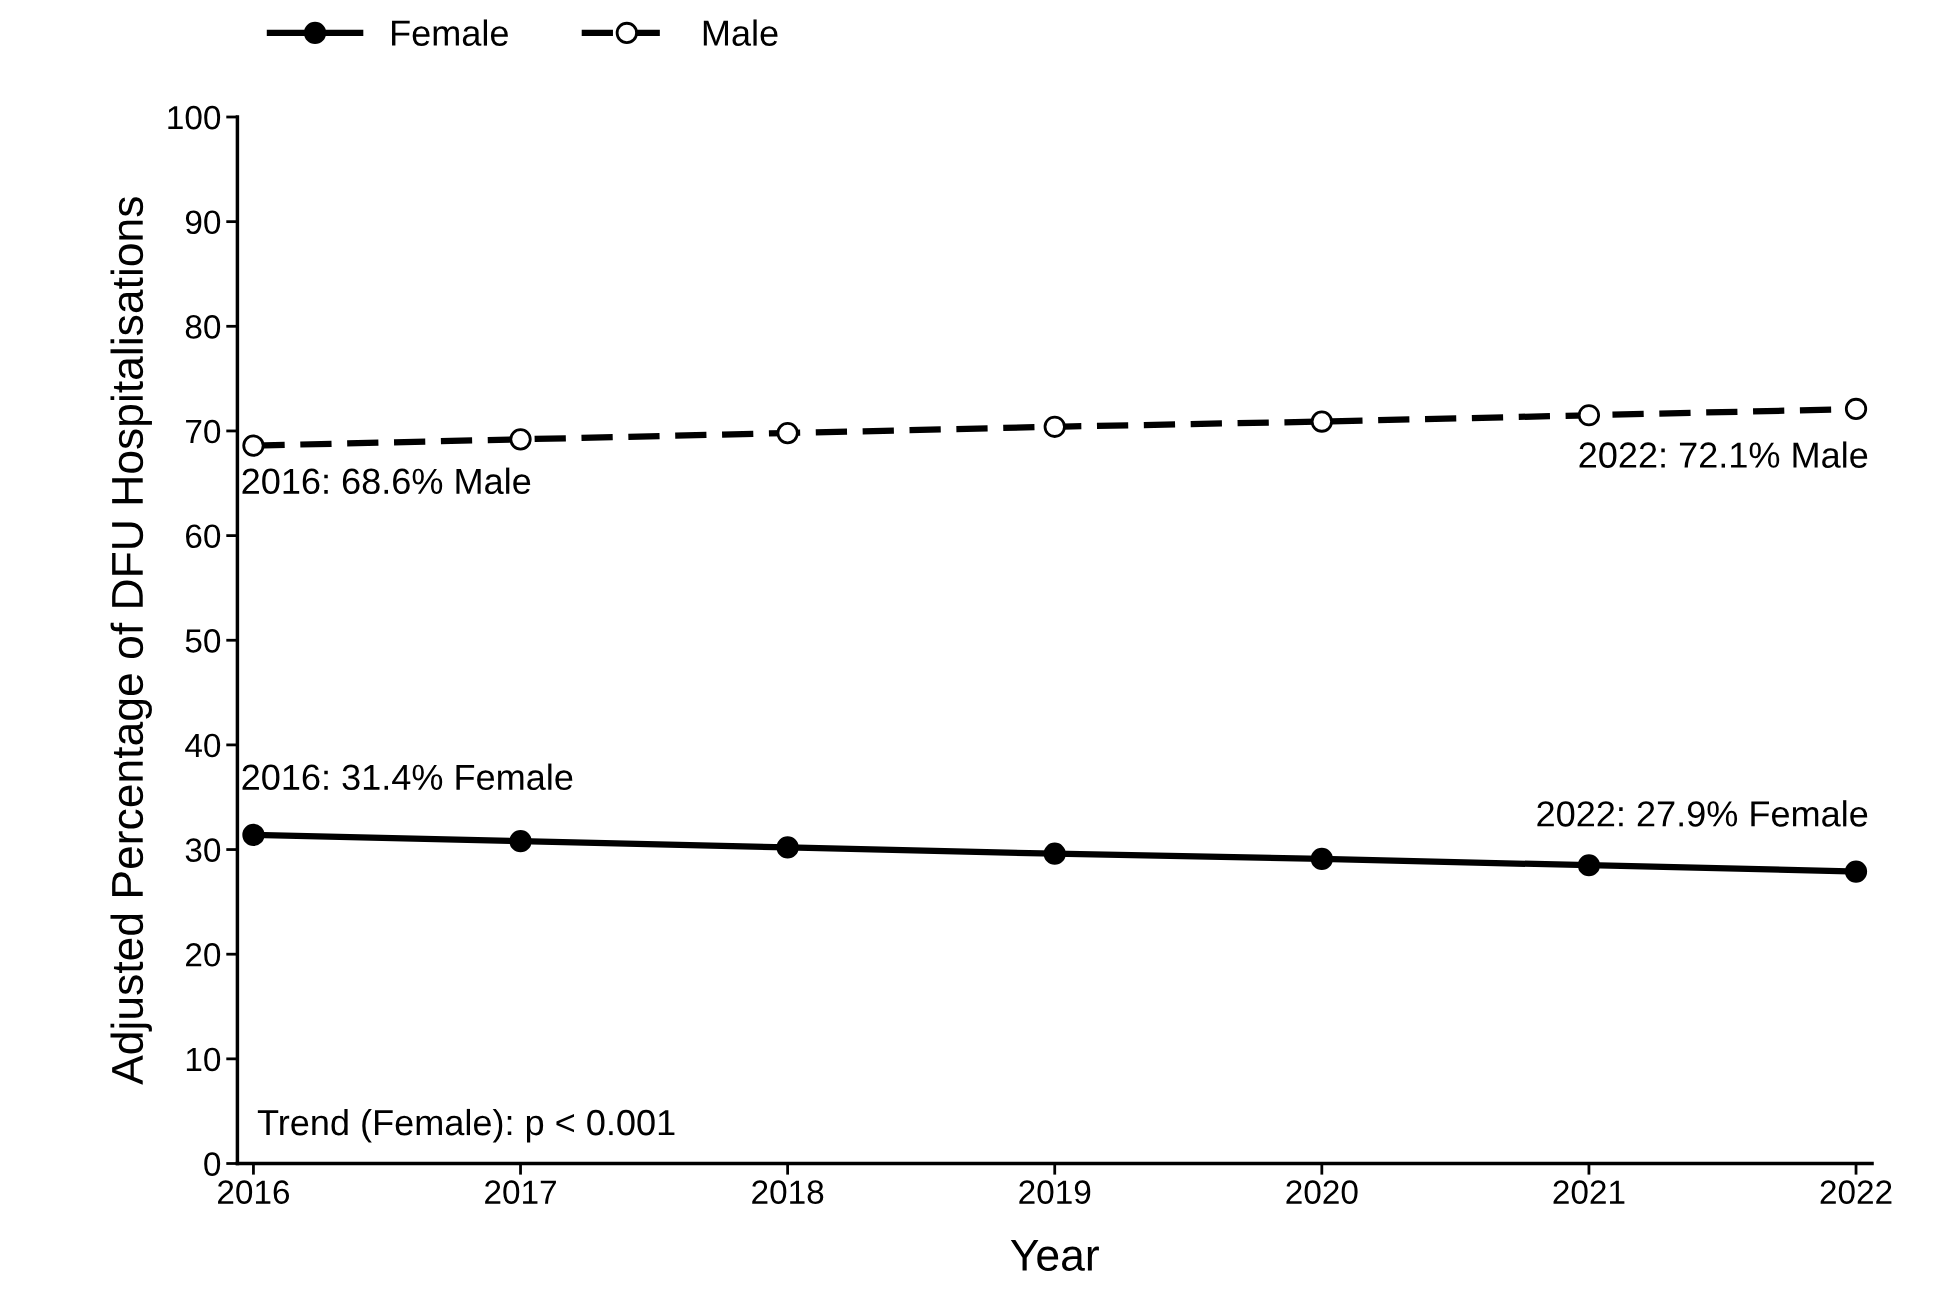 The image size is (1946, 1300). Describe the element at coordinates (203, 850) in the screenshot. I see `y-tick-label: 30` at that location.